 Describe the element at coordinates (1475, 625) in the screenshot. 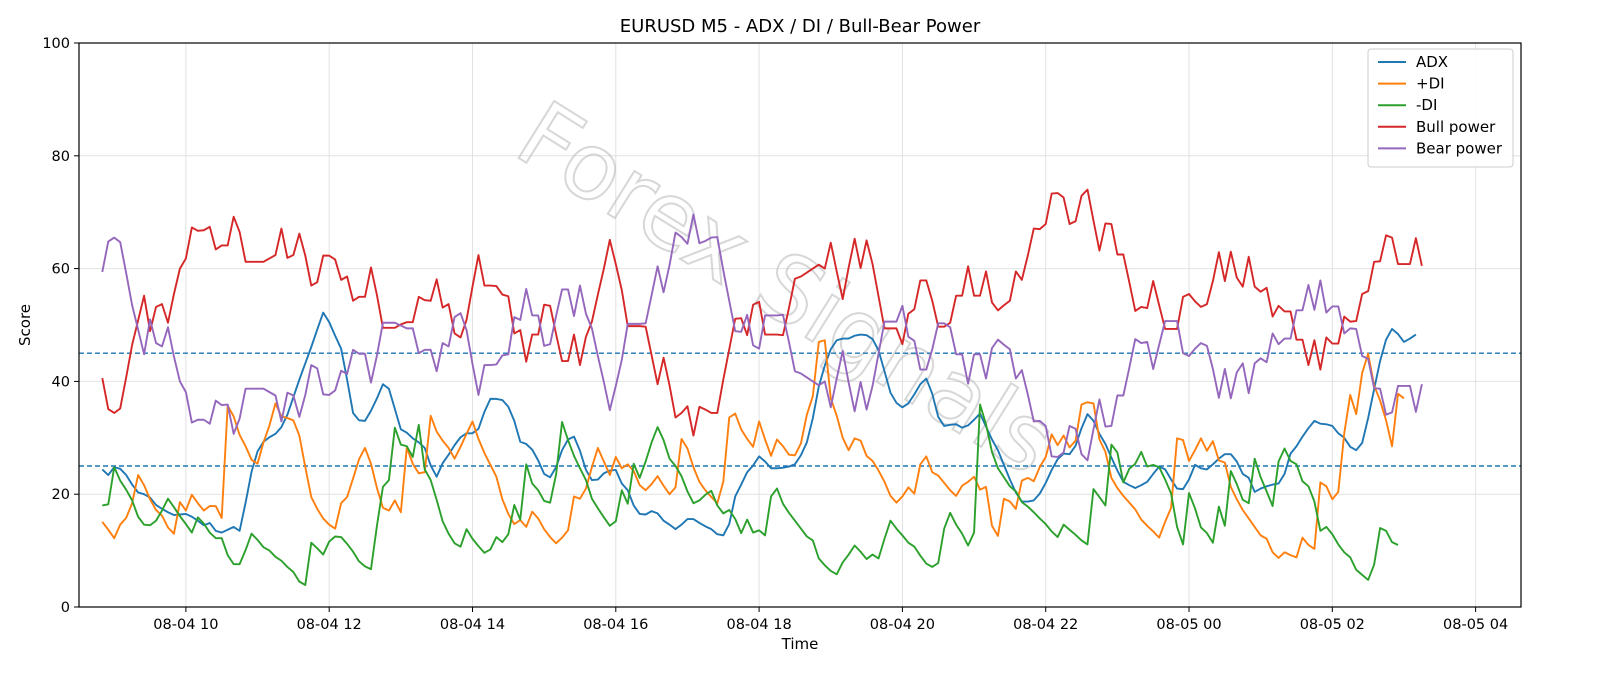

I see `x-tick-label-9: 08-05 04` at that location.